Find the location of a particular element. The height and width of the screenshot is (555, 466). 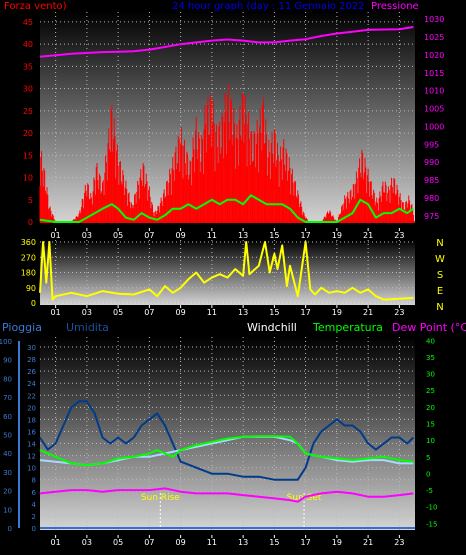

pressure-y-tick-label: 1015 is located at coordinates (434, 73).